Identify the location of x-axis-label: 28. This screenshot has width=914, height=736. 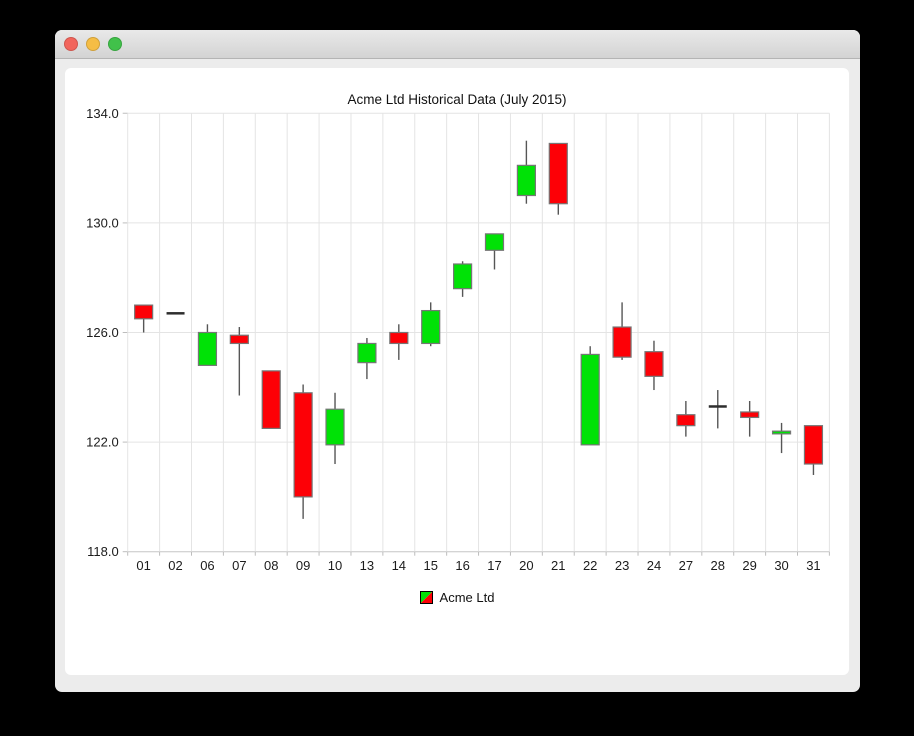
(718, 565).